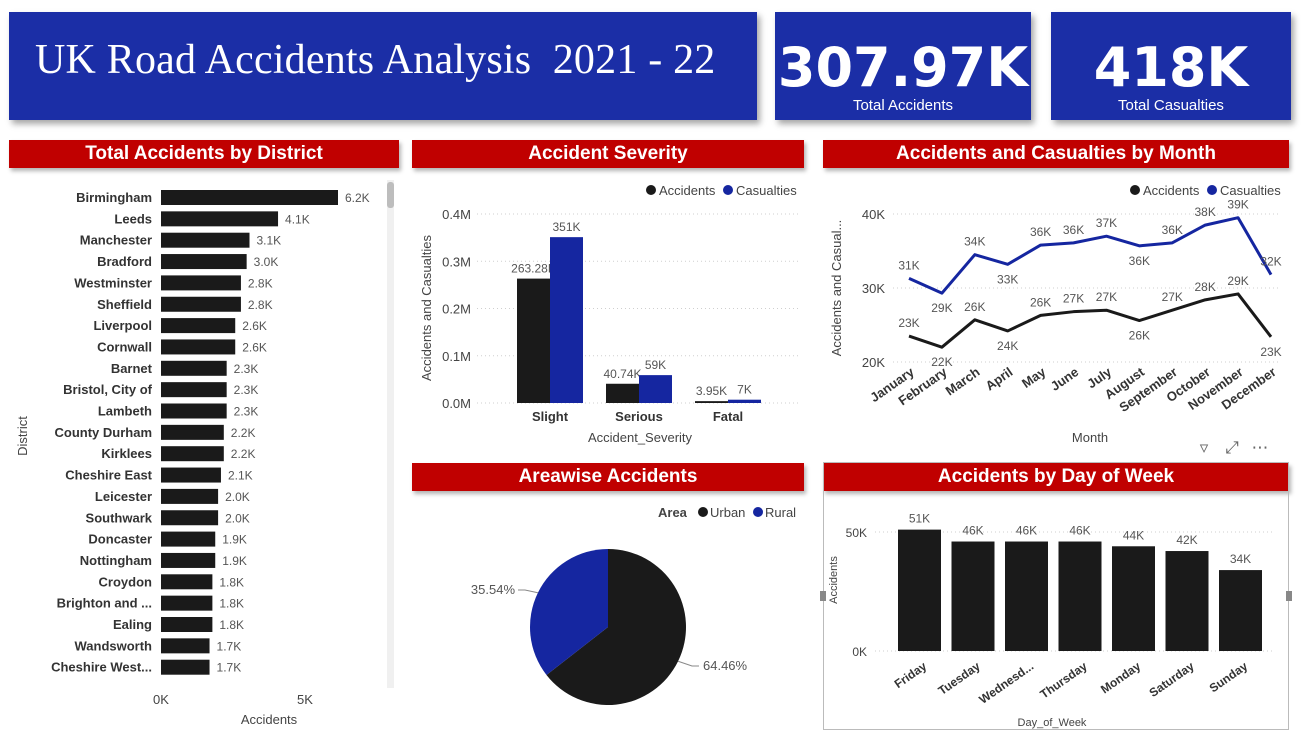  Describe the element at coordinates (132, 624) in the screenshot. I see `district-category-label: Ealing` at that location.